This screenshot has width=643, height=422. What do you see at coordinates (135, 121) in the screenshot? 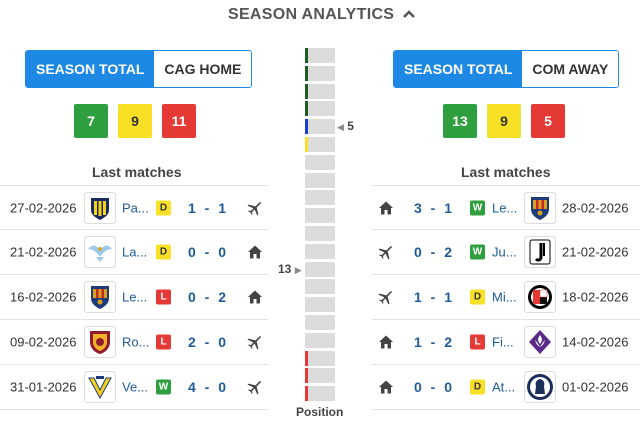
I see `left-summary-badges: 7 9 11` at bounding box center [135, 121].